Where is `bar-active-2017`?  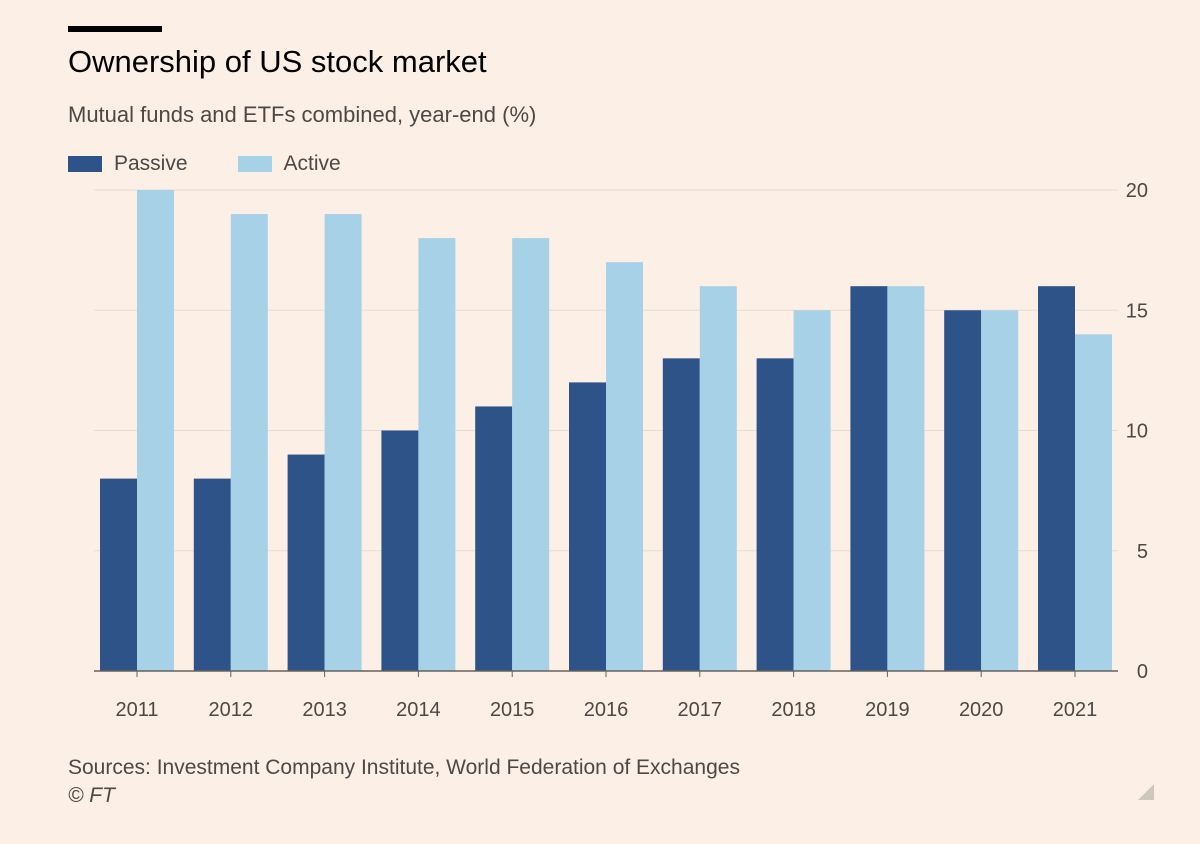 bar-active-2017 is located at coordinates (718, 478).